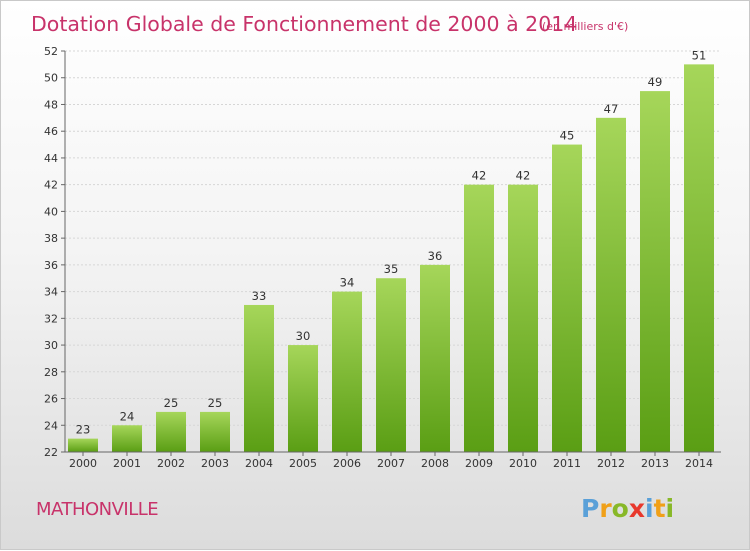 The image size is (750, 551). What do you see at coordinates (303, 336) in the screenshot?
I see `value-label-2005: 30` at bounding box center [303, 336].